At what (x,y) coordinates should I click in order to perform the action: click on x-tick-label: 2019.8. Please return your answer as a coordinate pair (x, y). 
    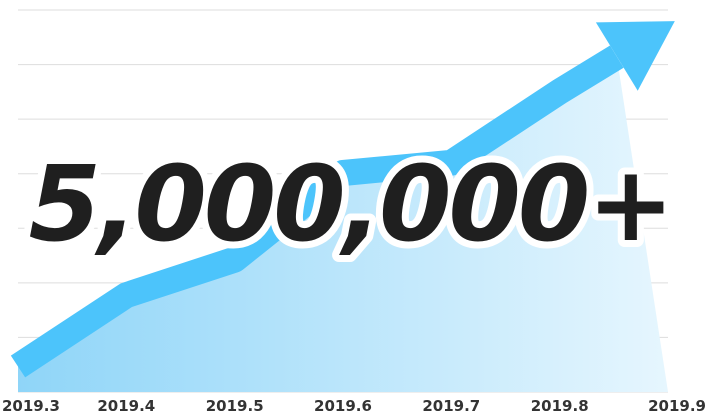
    Looking at the image, I should click on (560, 406).